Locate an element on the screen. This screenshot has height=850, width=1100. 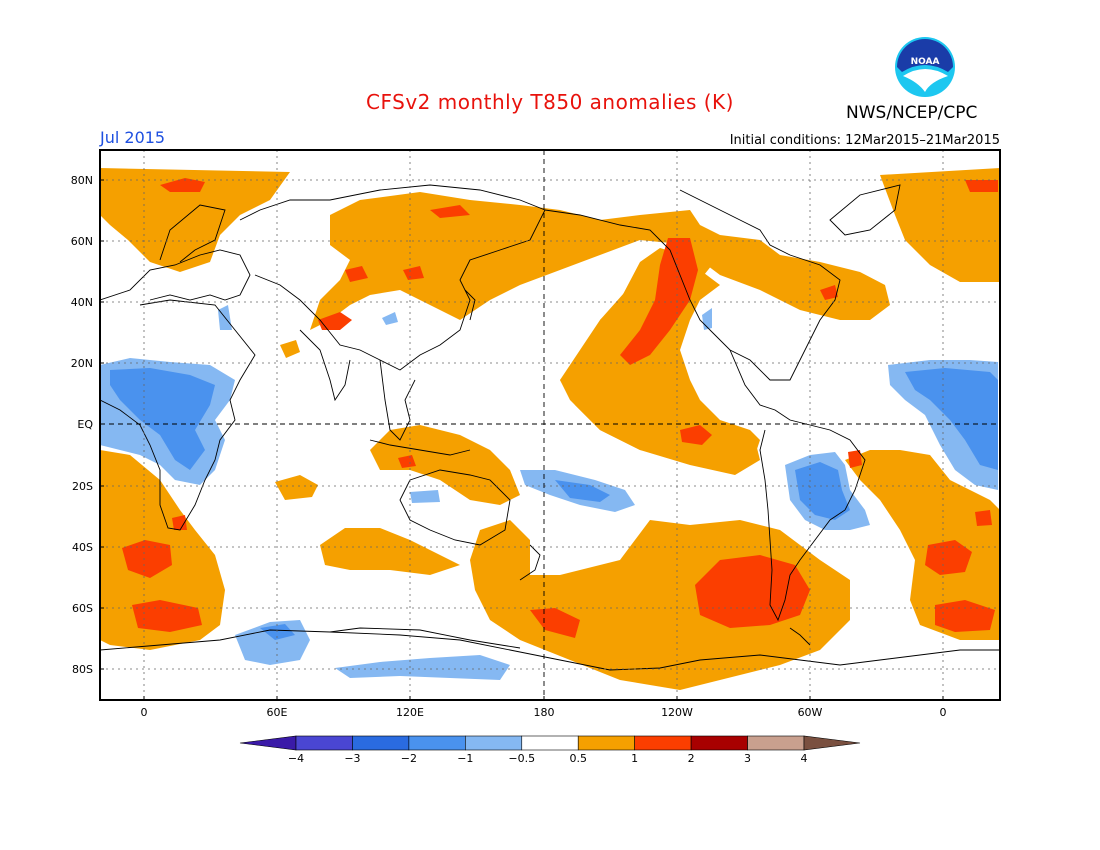
longitude-labels: 0 60E 120E 180 120W 60W 0 is located at coordinates (544, 712).